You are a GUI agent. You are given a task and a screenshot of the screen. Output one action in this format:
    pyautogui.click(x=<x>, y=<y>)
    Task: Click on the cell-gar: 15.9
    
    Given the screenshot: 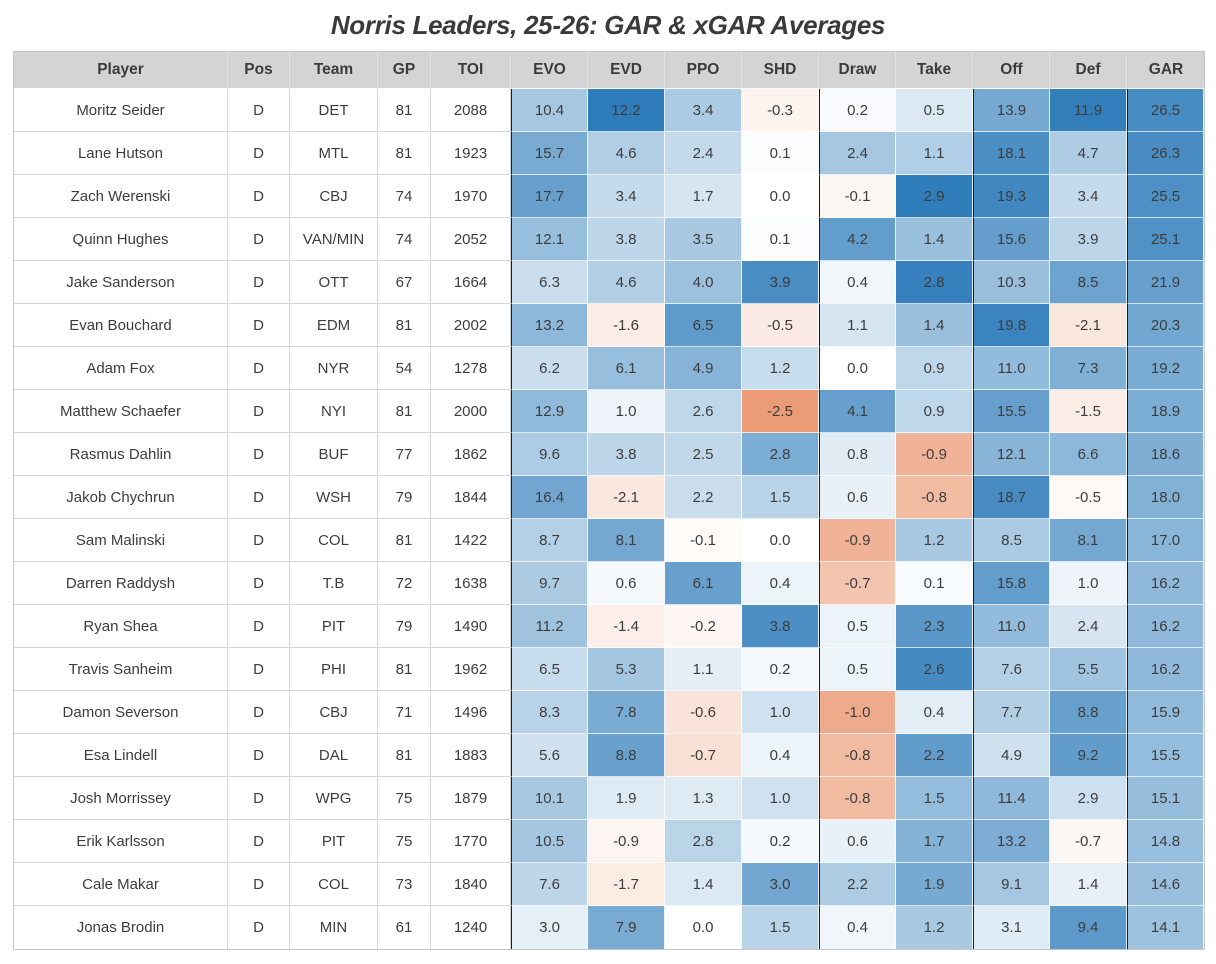 What is the action you would take?
    pyautogui.click(x=1165, y=712)
    